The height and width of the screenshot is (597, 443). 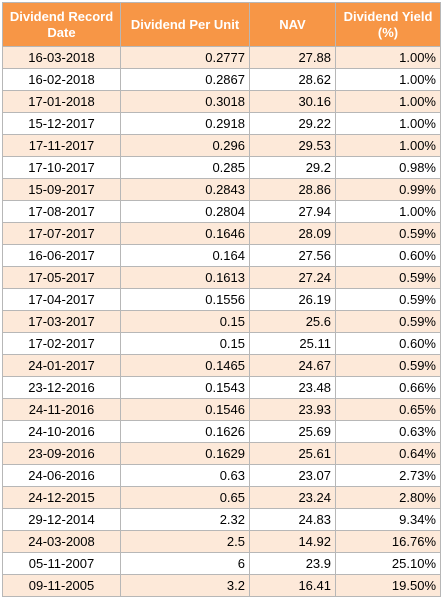 I want to click on record-date-cell: 24-01-2017, so click(x=61, y=365).